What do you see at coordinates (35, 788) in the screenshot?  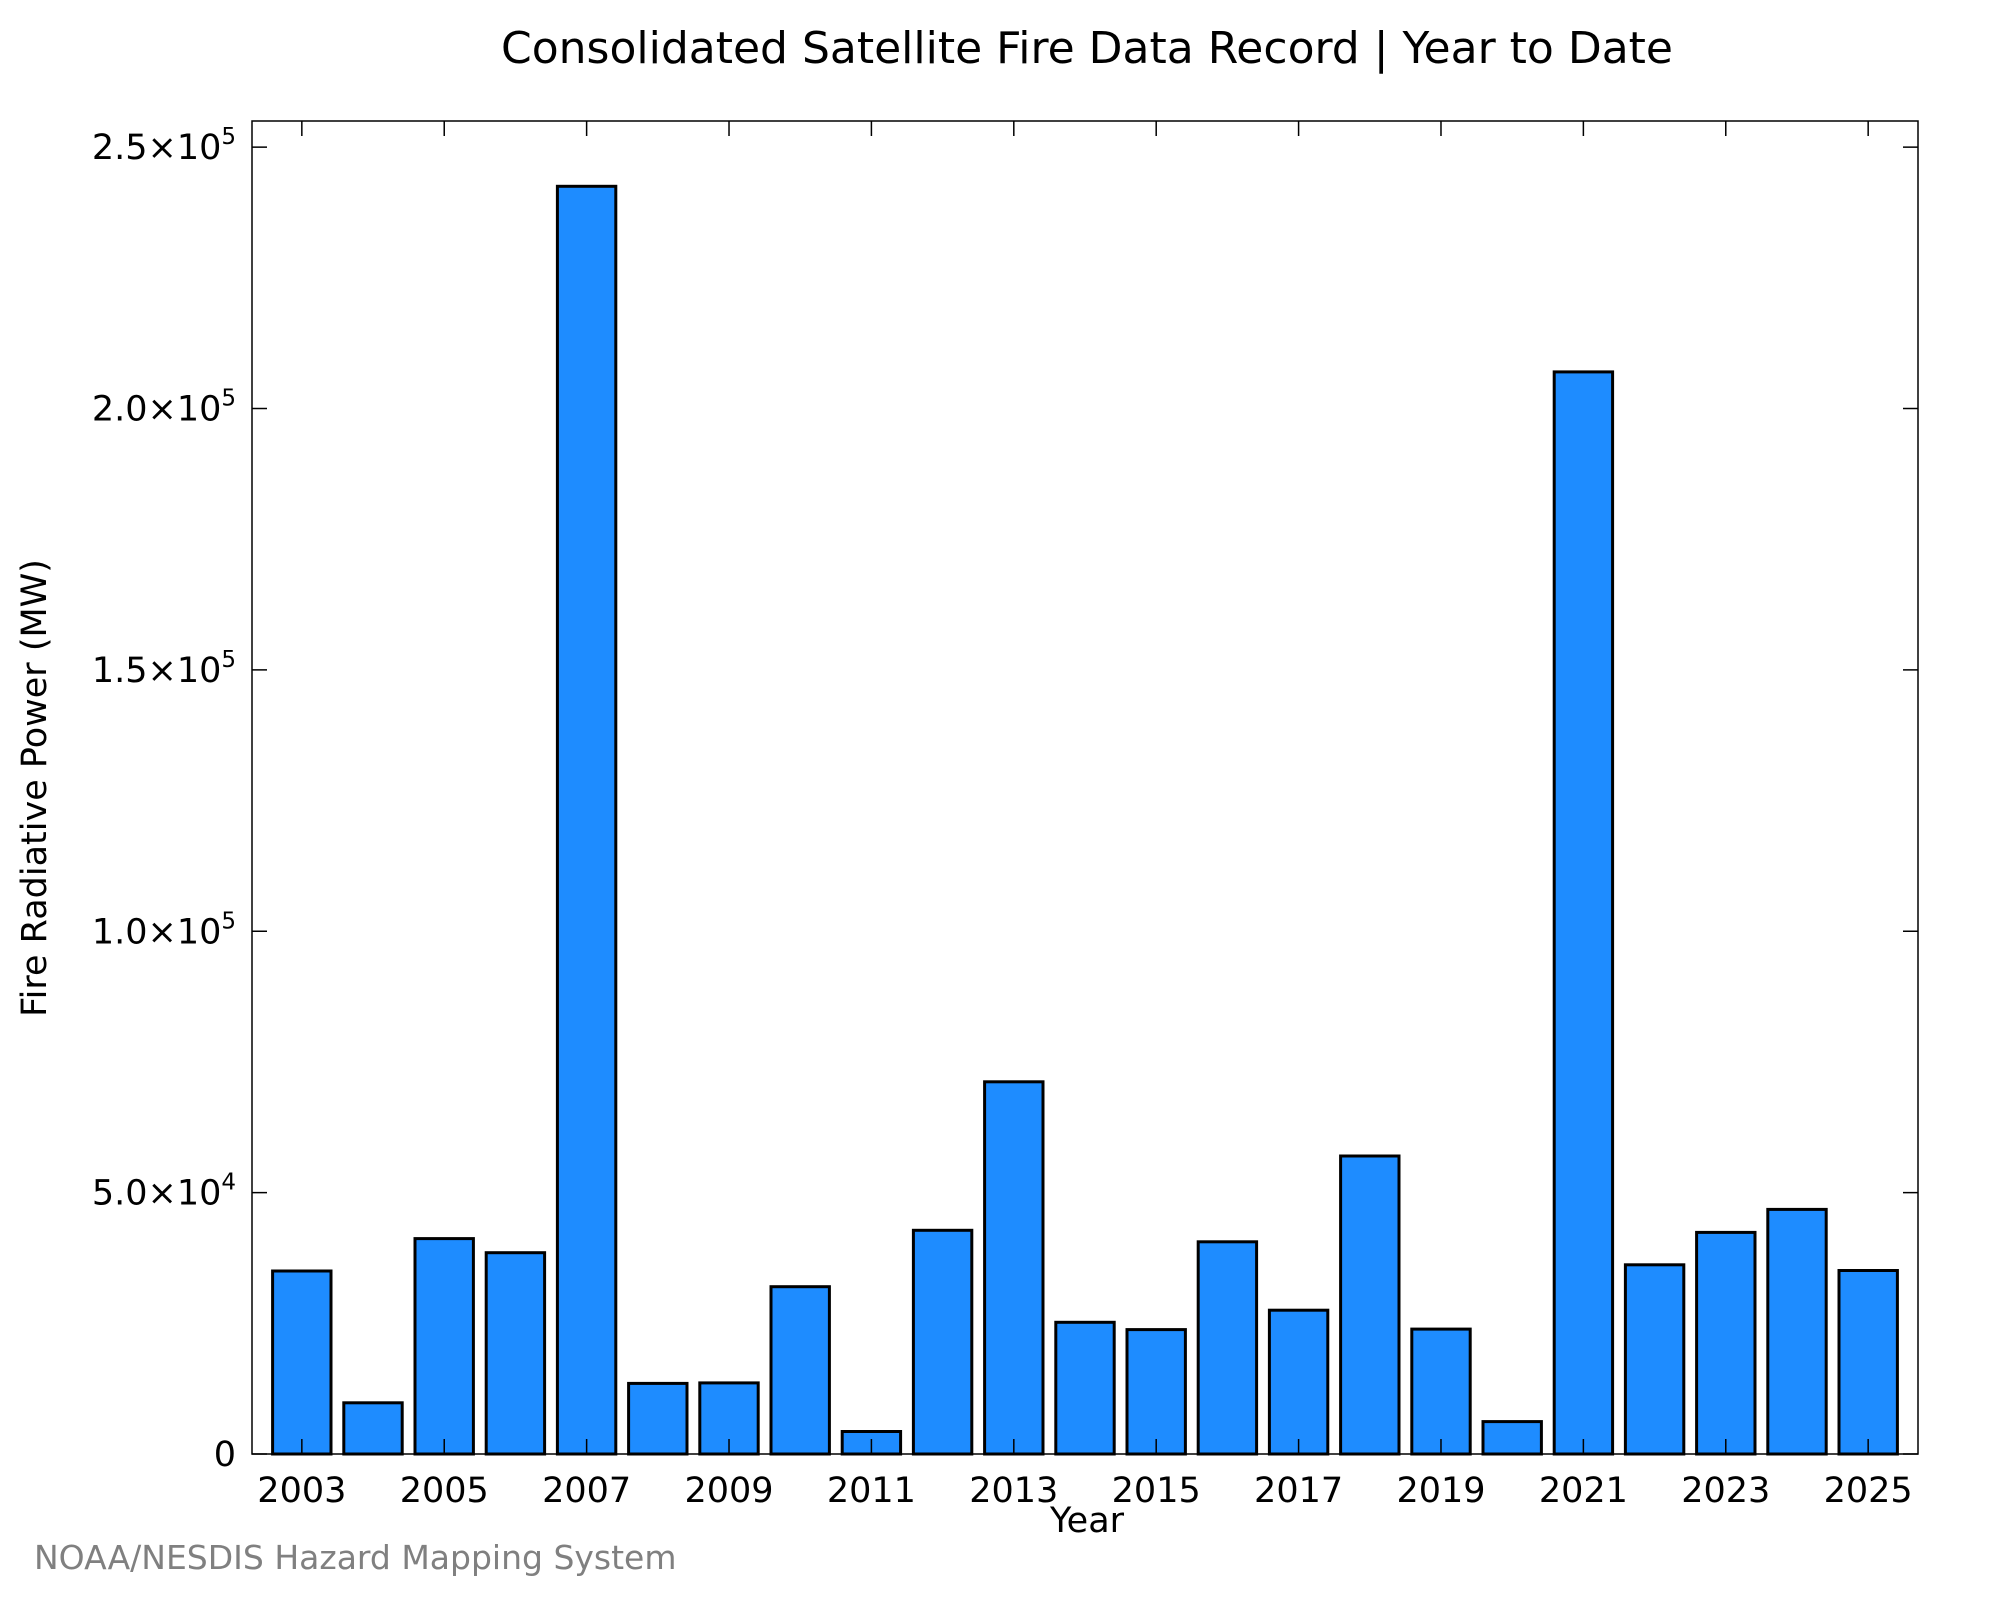 I see `y-axis-label: Fire Radiative Power (MW)` at bounding box center [35, 788].